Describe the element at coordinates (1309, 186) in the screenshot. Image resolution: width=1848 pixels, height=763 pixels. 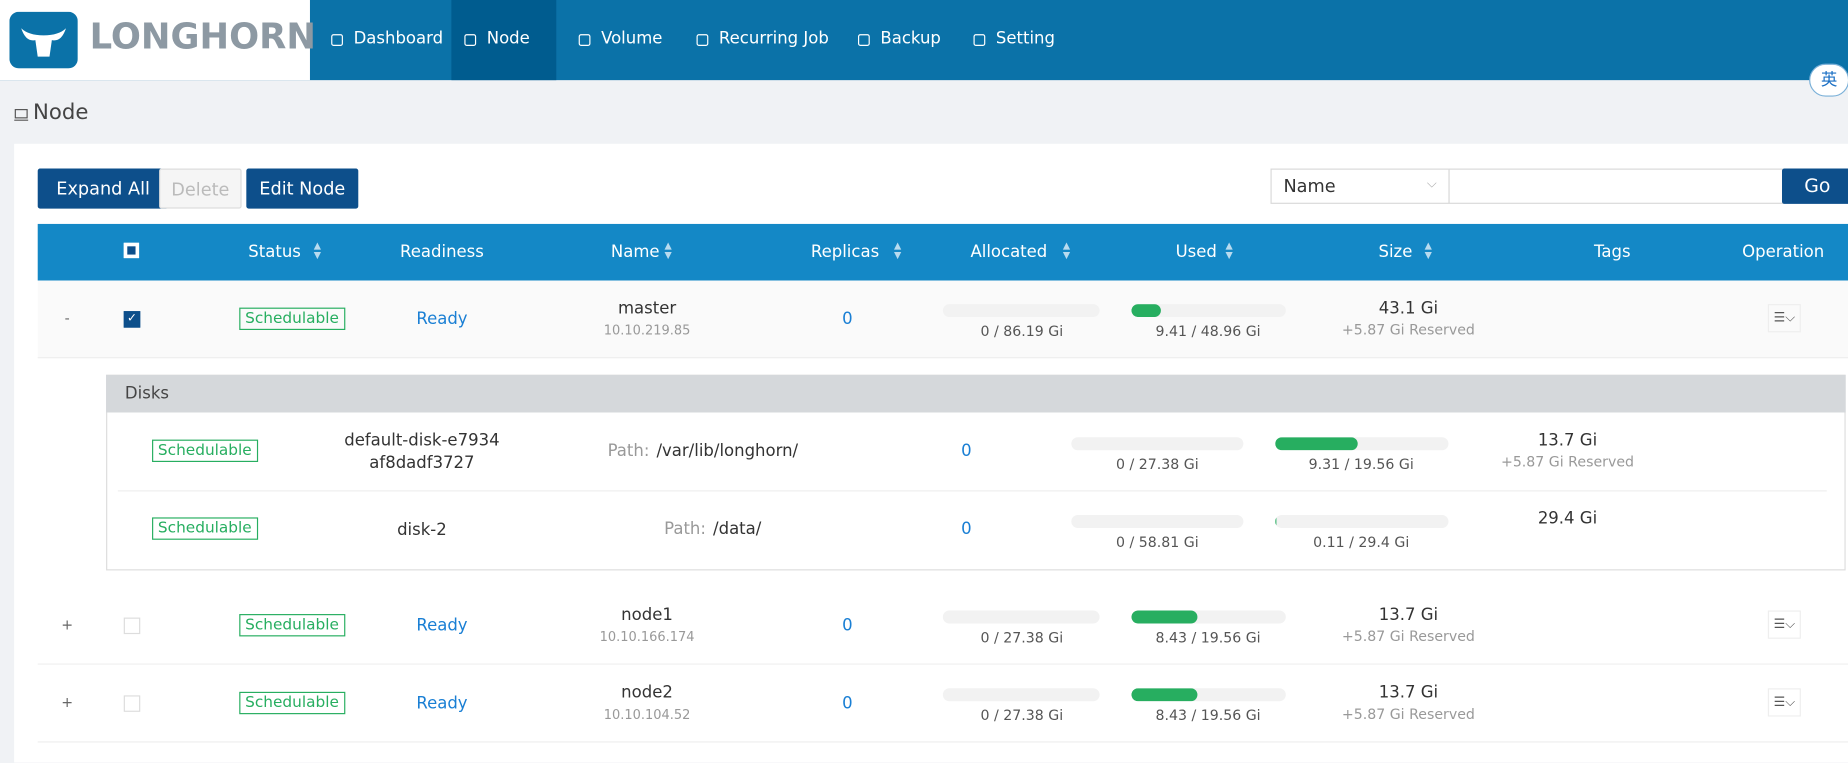
I see `search-field: Name` at that location.